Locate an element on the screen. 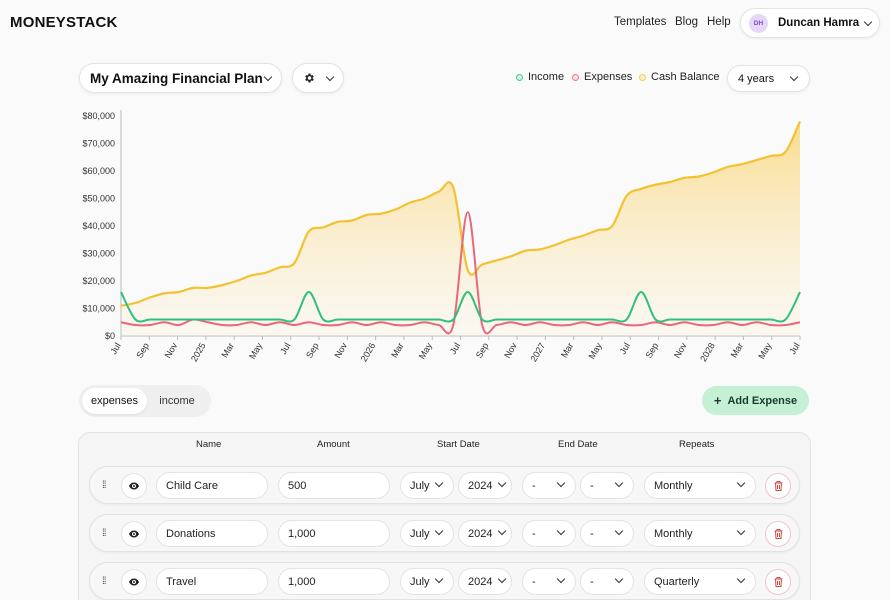  nav-blog: Blog is located at coordinates (687, 22).